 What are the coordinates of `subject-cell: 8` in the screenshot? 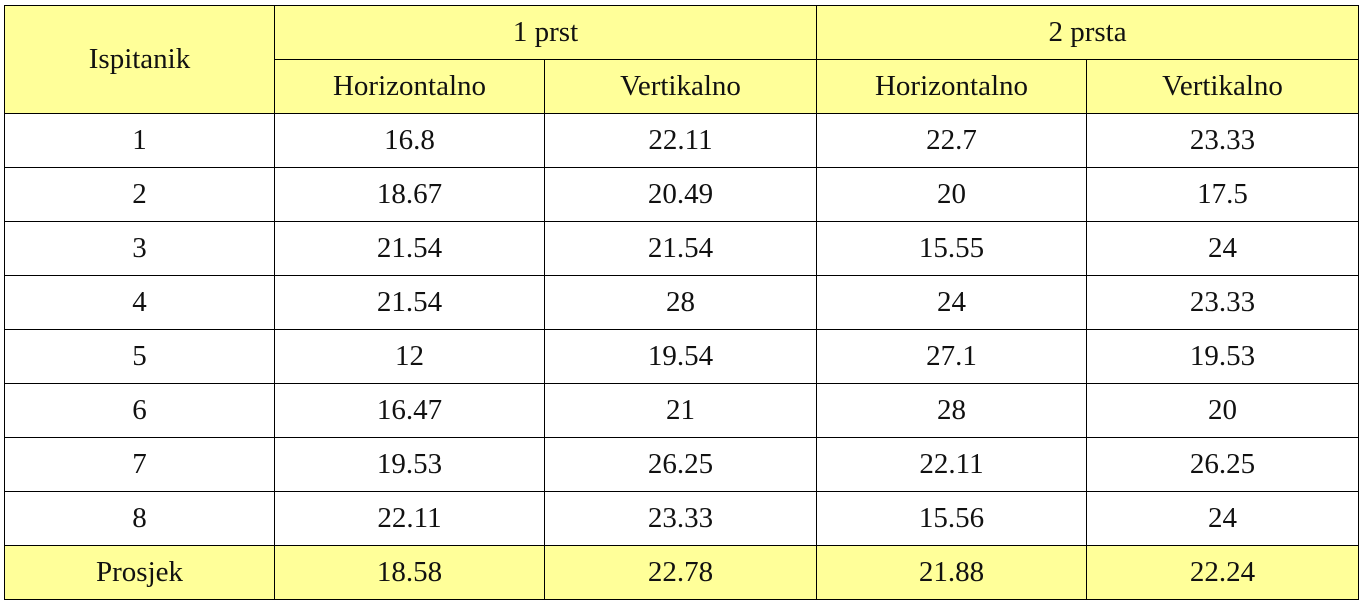 It's located at (139, 518).